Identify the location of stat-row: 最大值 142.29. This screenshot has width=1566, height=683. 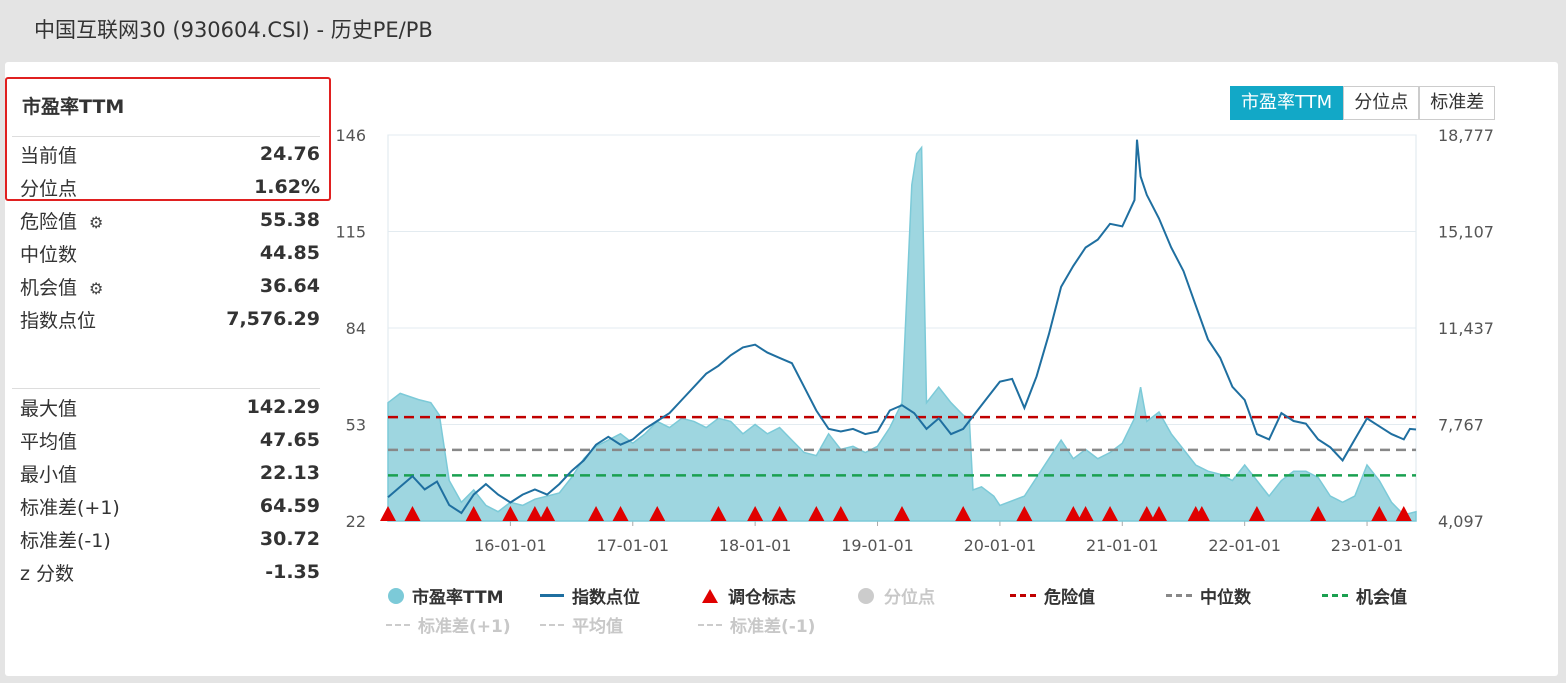
(170, 407).